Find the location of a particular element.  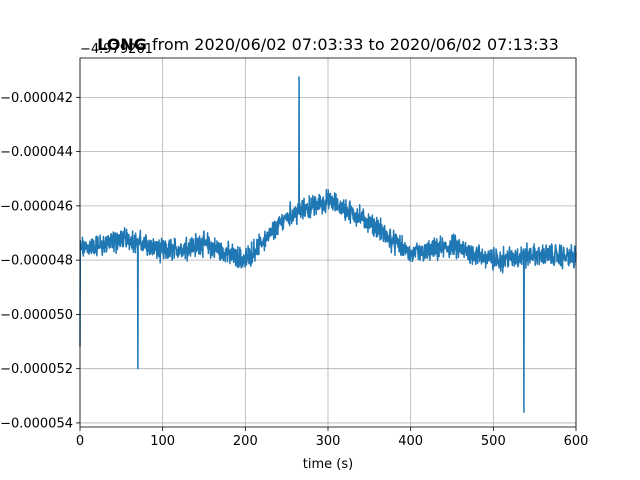

y-tick-label-0: −0.000042 is located at coordinates (36, 98).